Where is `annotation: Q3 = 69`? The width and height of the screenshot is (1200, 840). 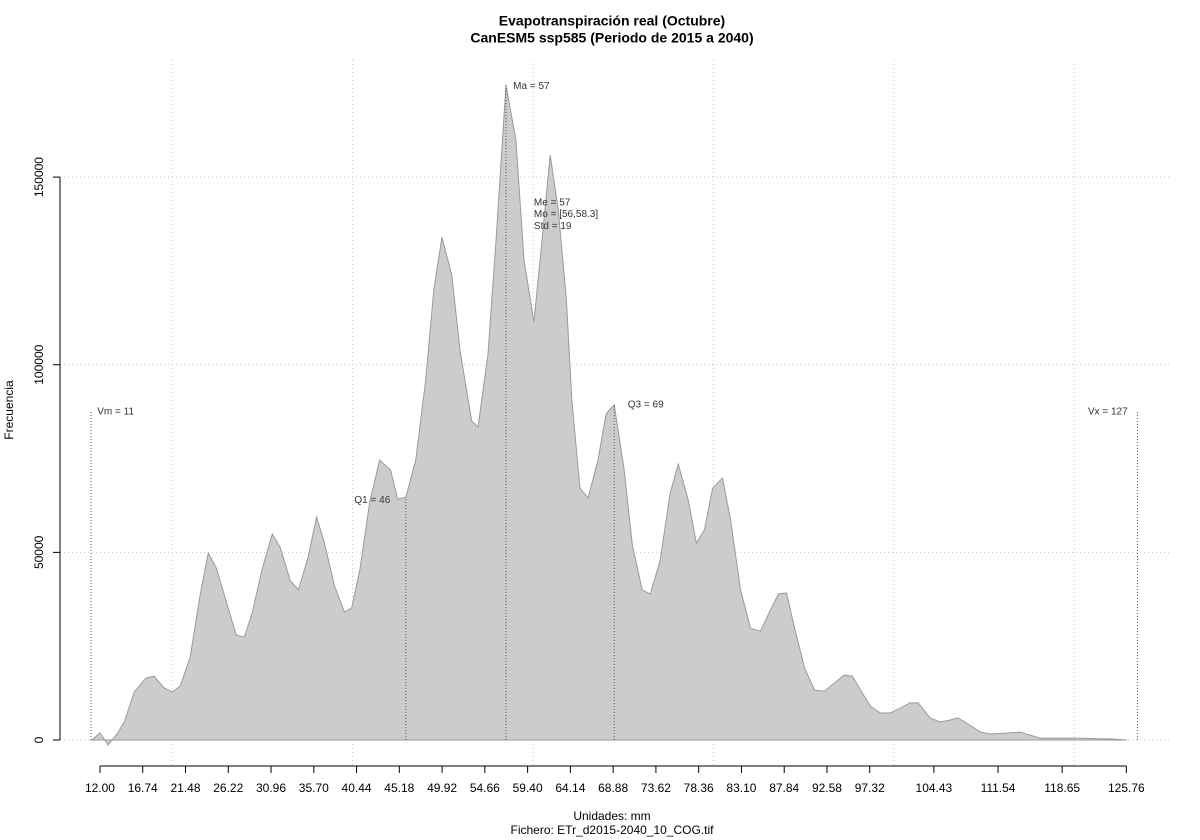 annotation: Q3 = 69 is located at coordinates (646, 405).